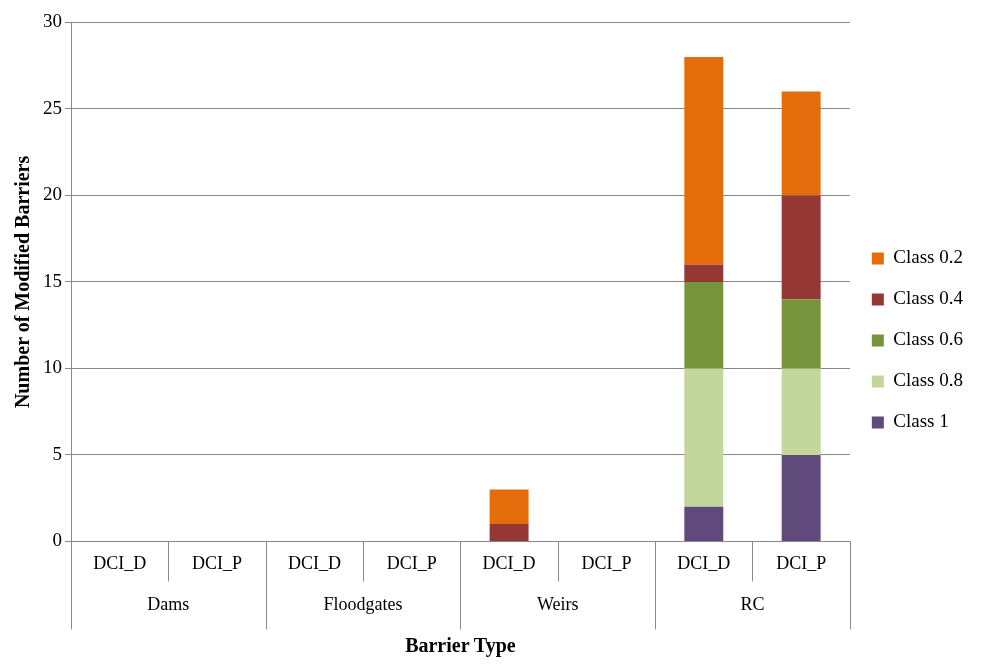 The image size is (1001, 671). What do you see at coordinates (52, 107) in the screenshot?
I see `y-tick-label: 25` at bounding box center [52, 107].